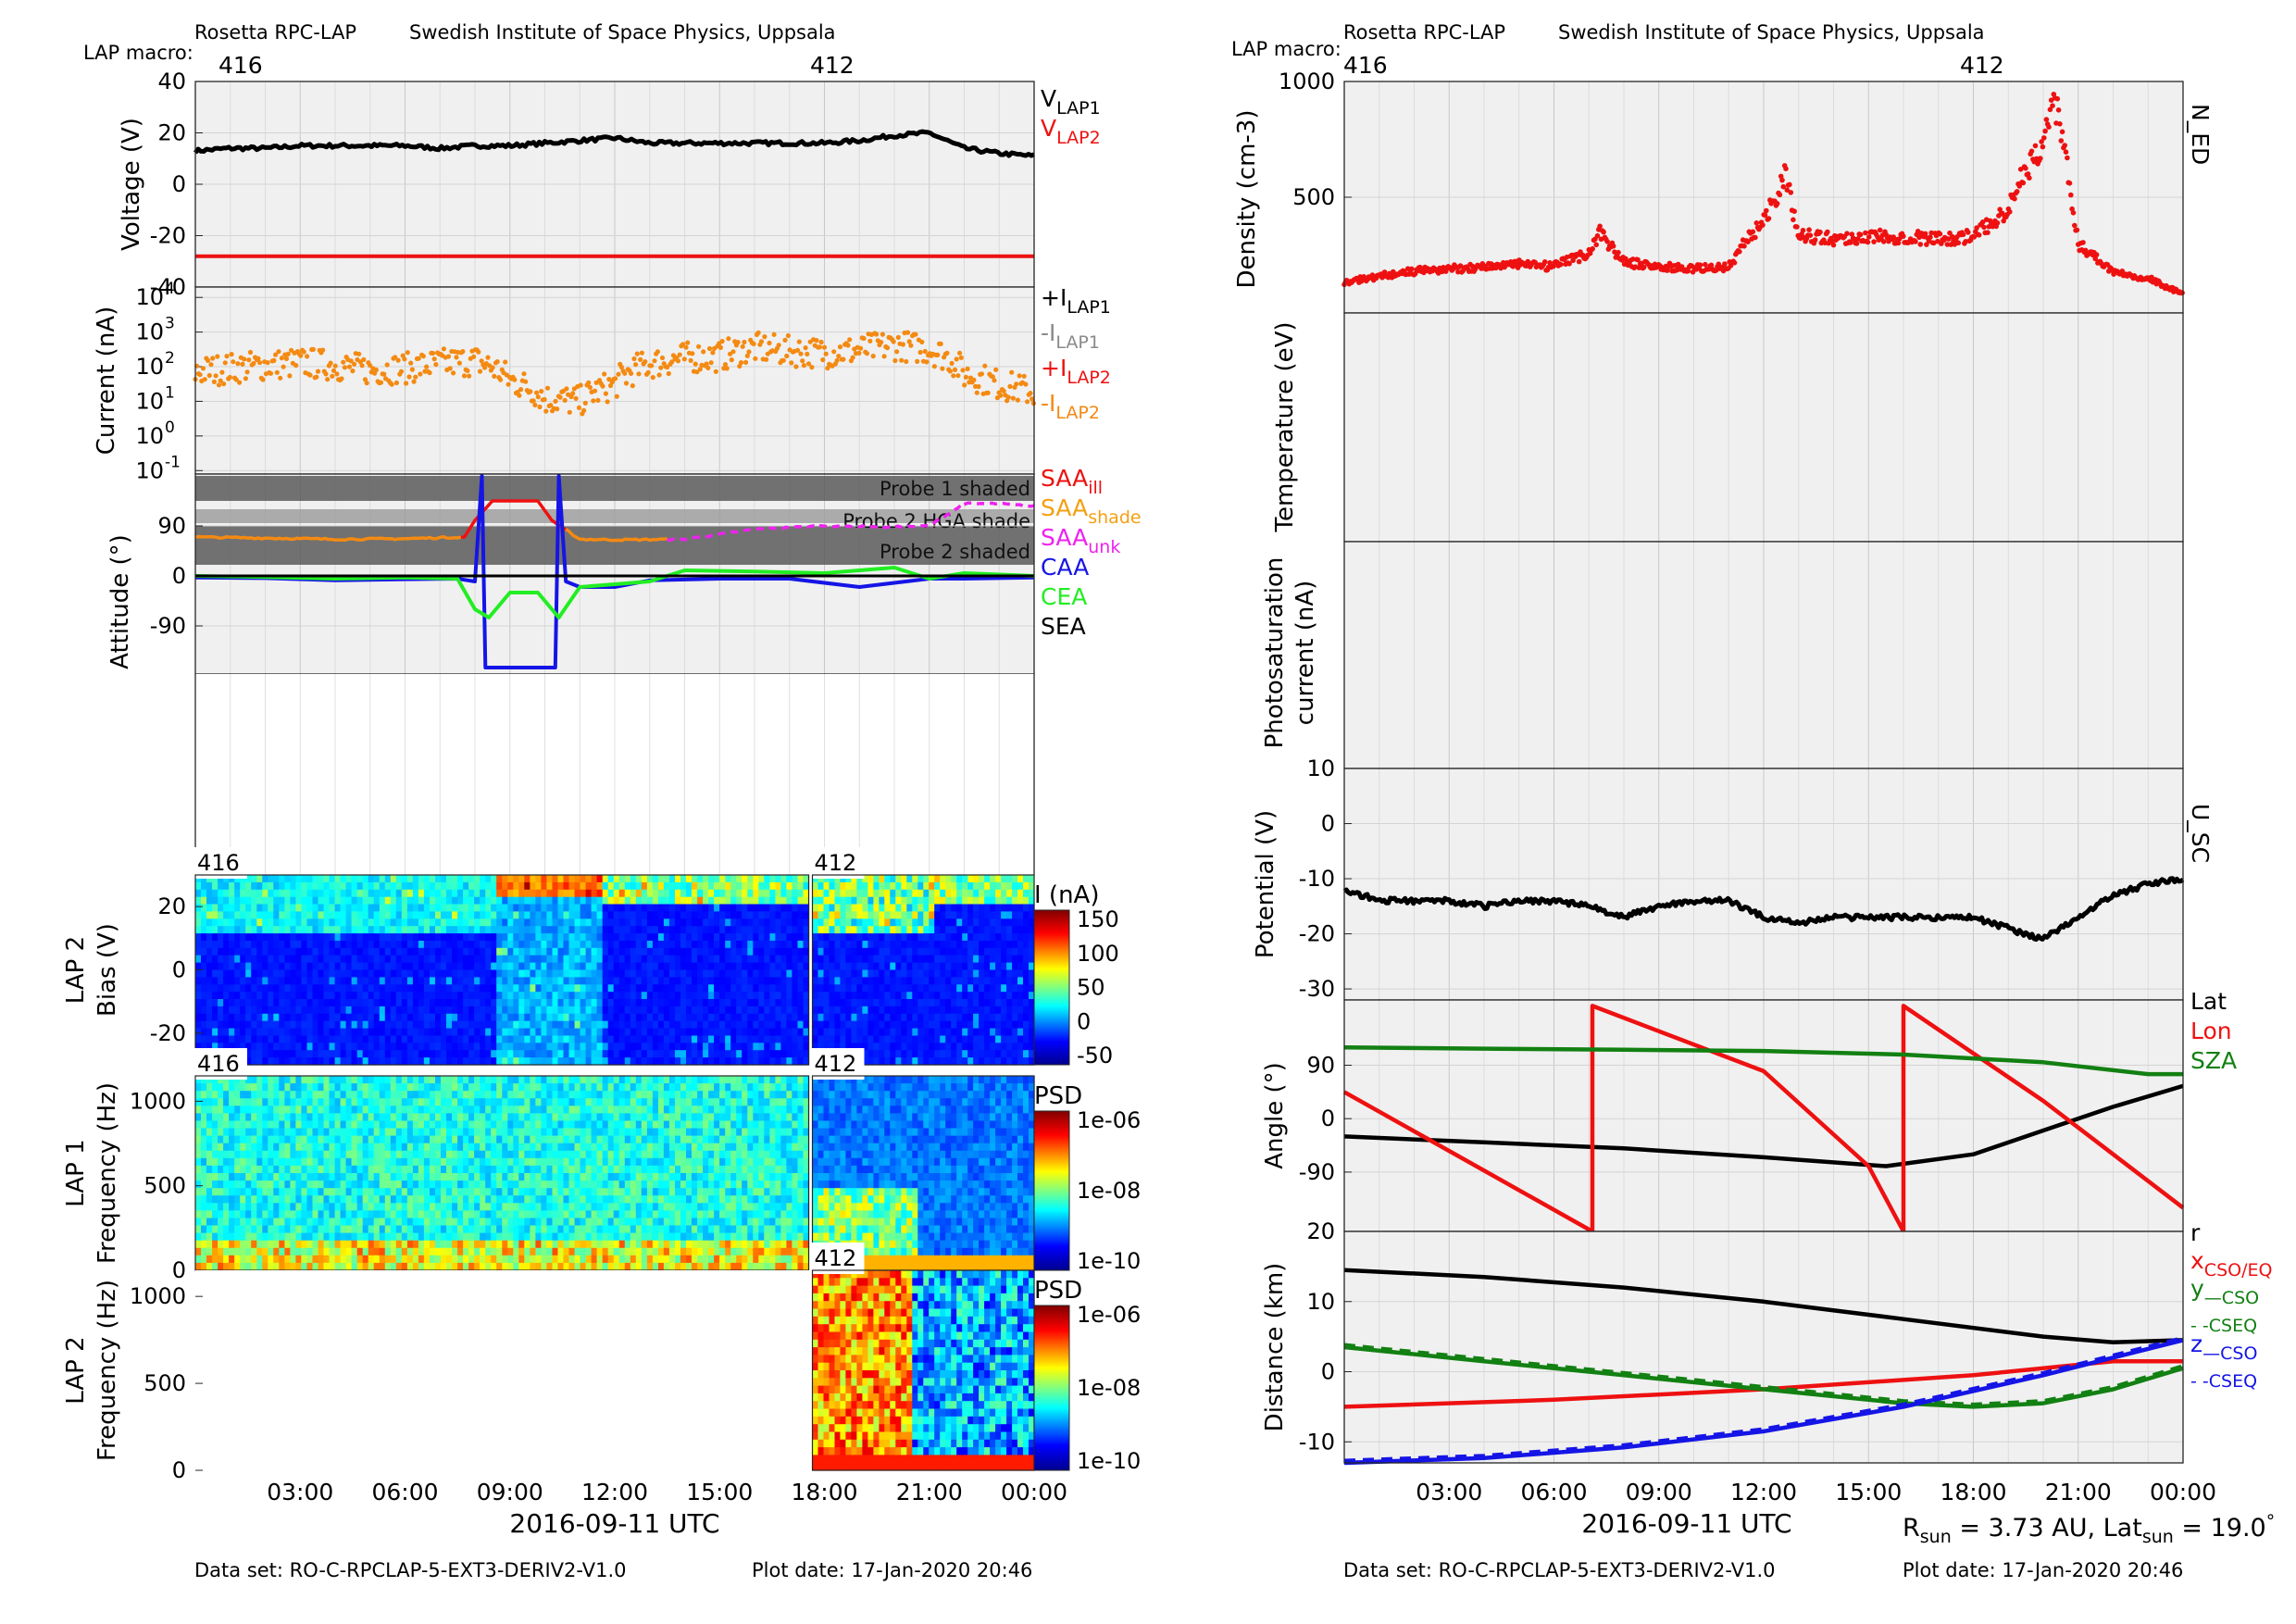 Image resolution: width=2296 pixels, height=1624 pixels. What do you see at coordinates (107, 970) in the screenshot?
I see `lap2-bias-ylabel: Bias (V)` at bounding box center [107, 970].